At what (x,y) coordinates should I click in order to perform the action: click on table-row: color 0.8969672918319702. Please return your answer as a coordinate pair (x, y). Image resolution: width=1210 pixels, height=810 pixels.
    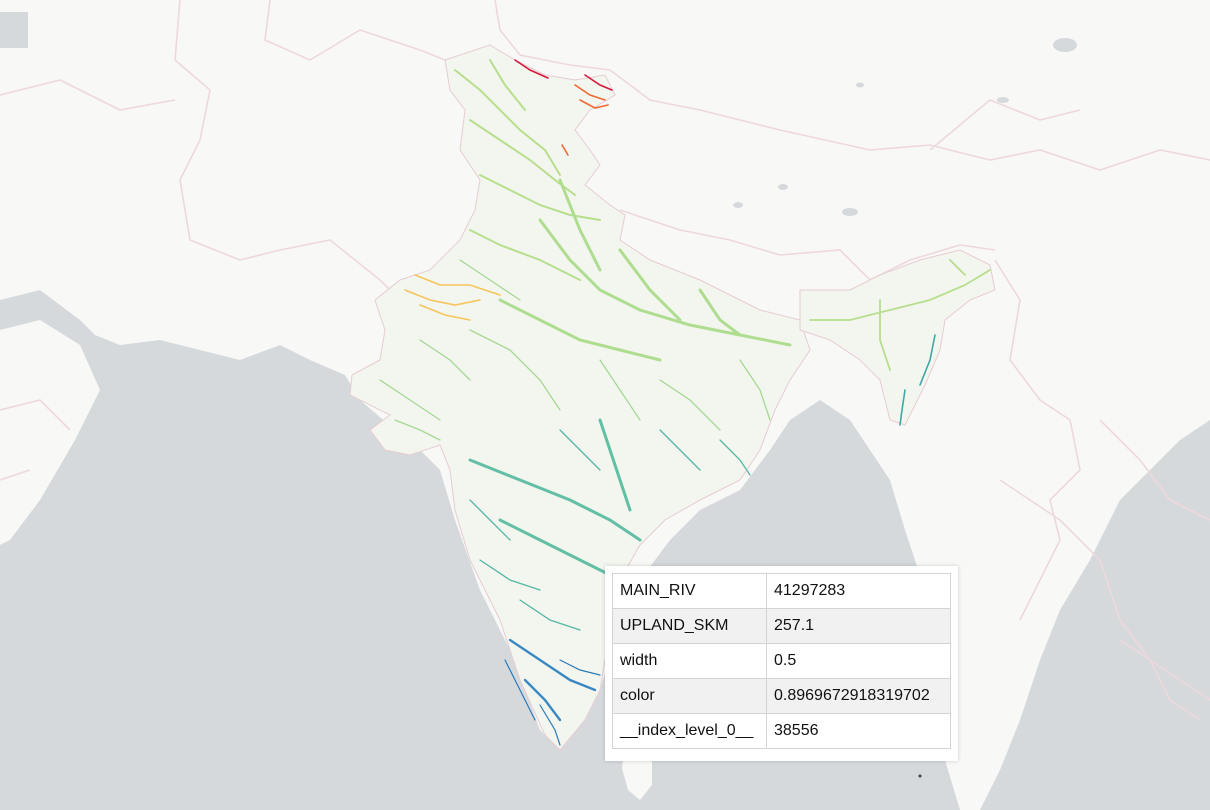
    Looking at the image, I should click on (781, 696).